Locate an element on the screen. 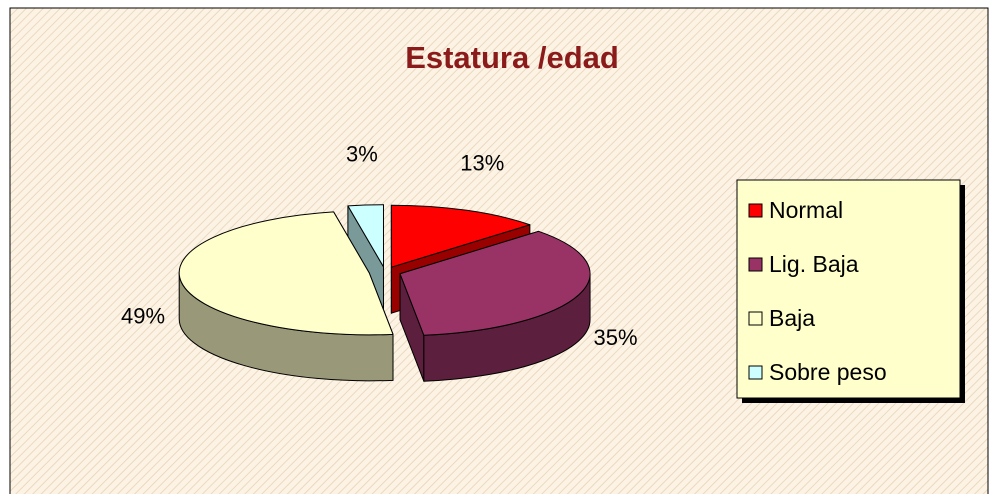 The width and height of the screenshot is (998, 494). legend-label: Normal is located at coordinates (806, 210).